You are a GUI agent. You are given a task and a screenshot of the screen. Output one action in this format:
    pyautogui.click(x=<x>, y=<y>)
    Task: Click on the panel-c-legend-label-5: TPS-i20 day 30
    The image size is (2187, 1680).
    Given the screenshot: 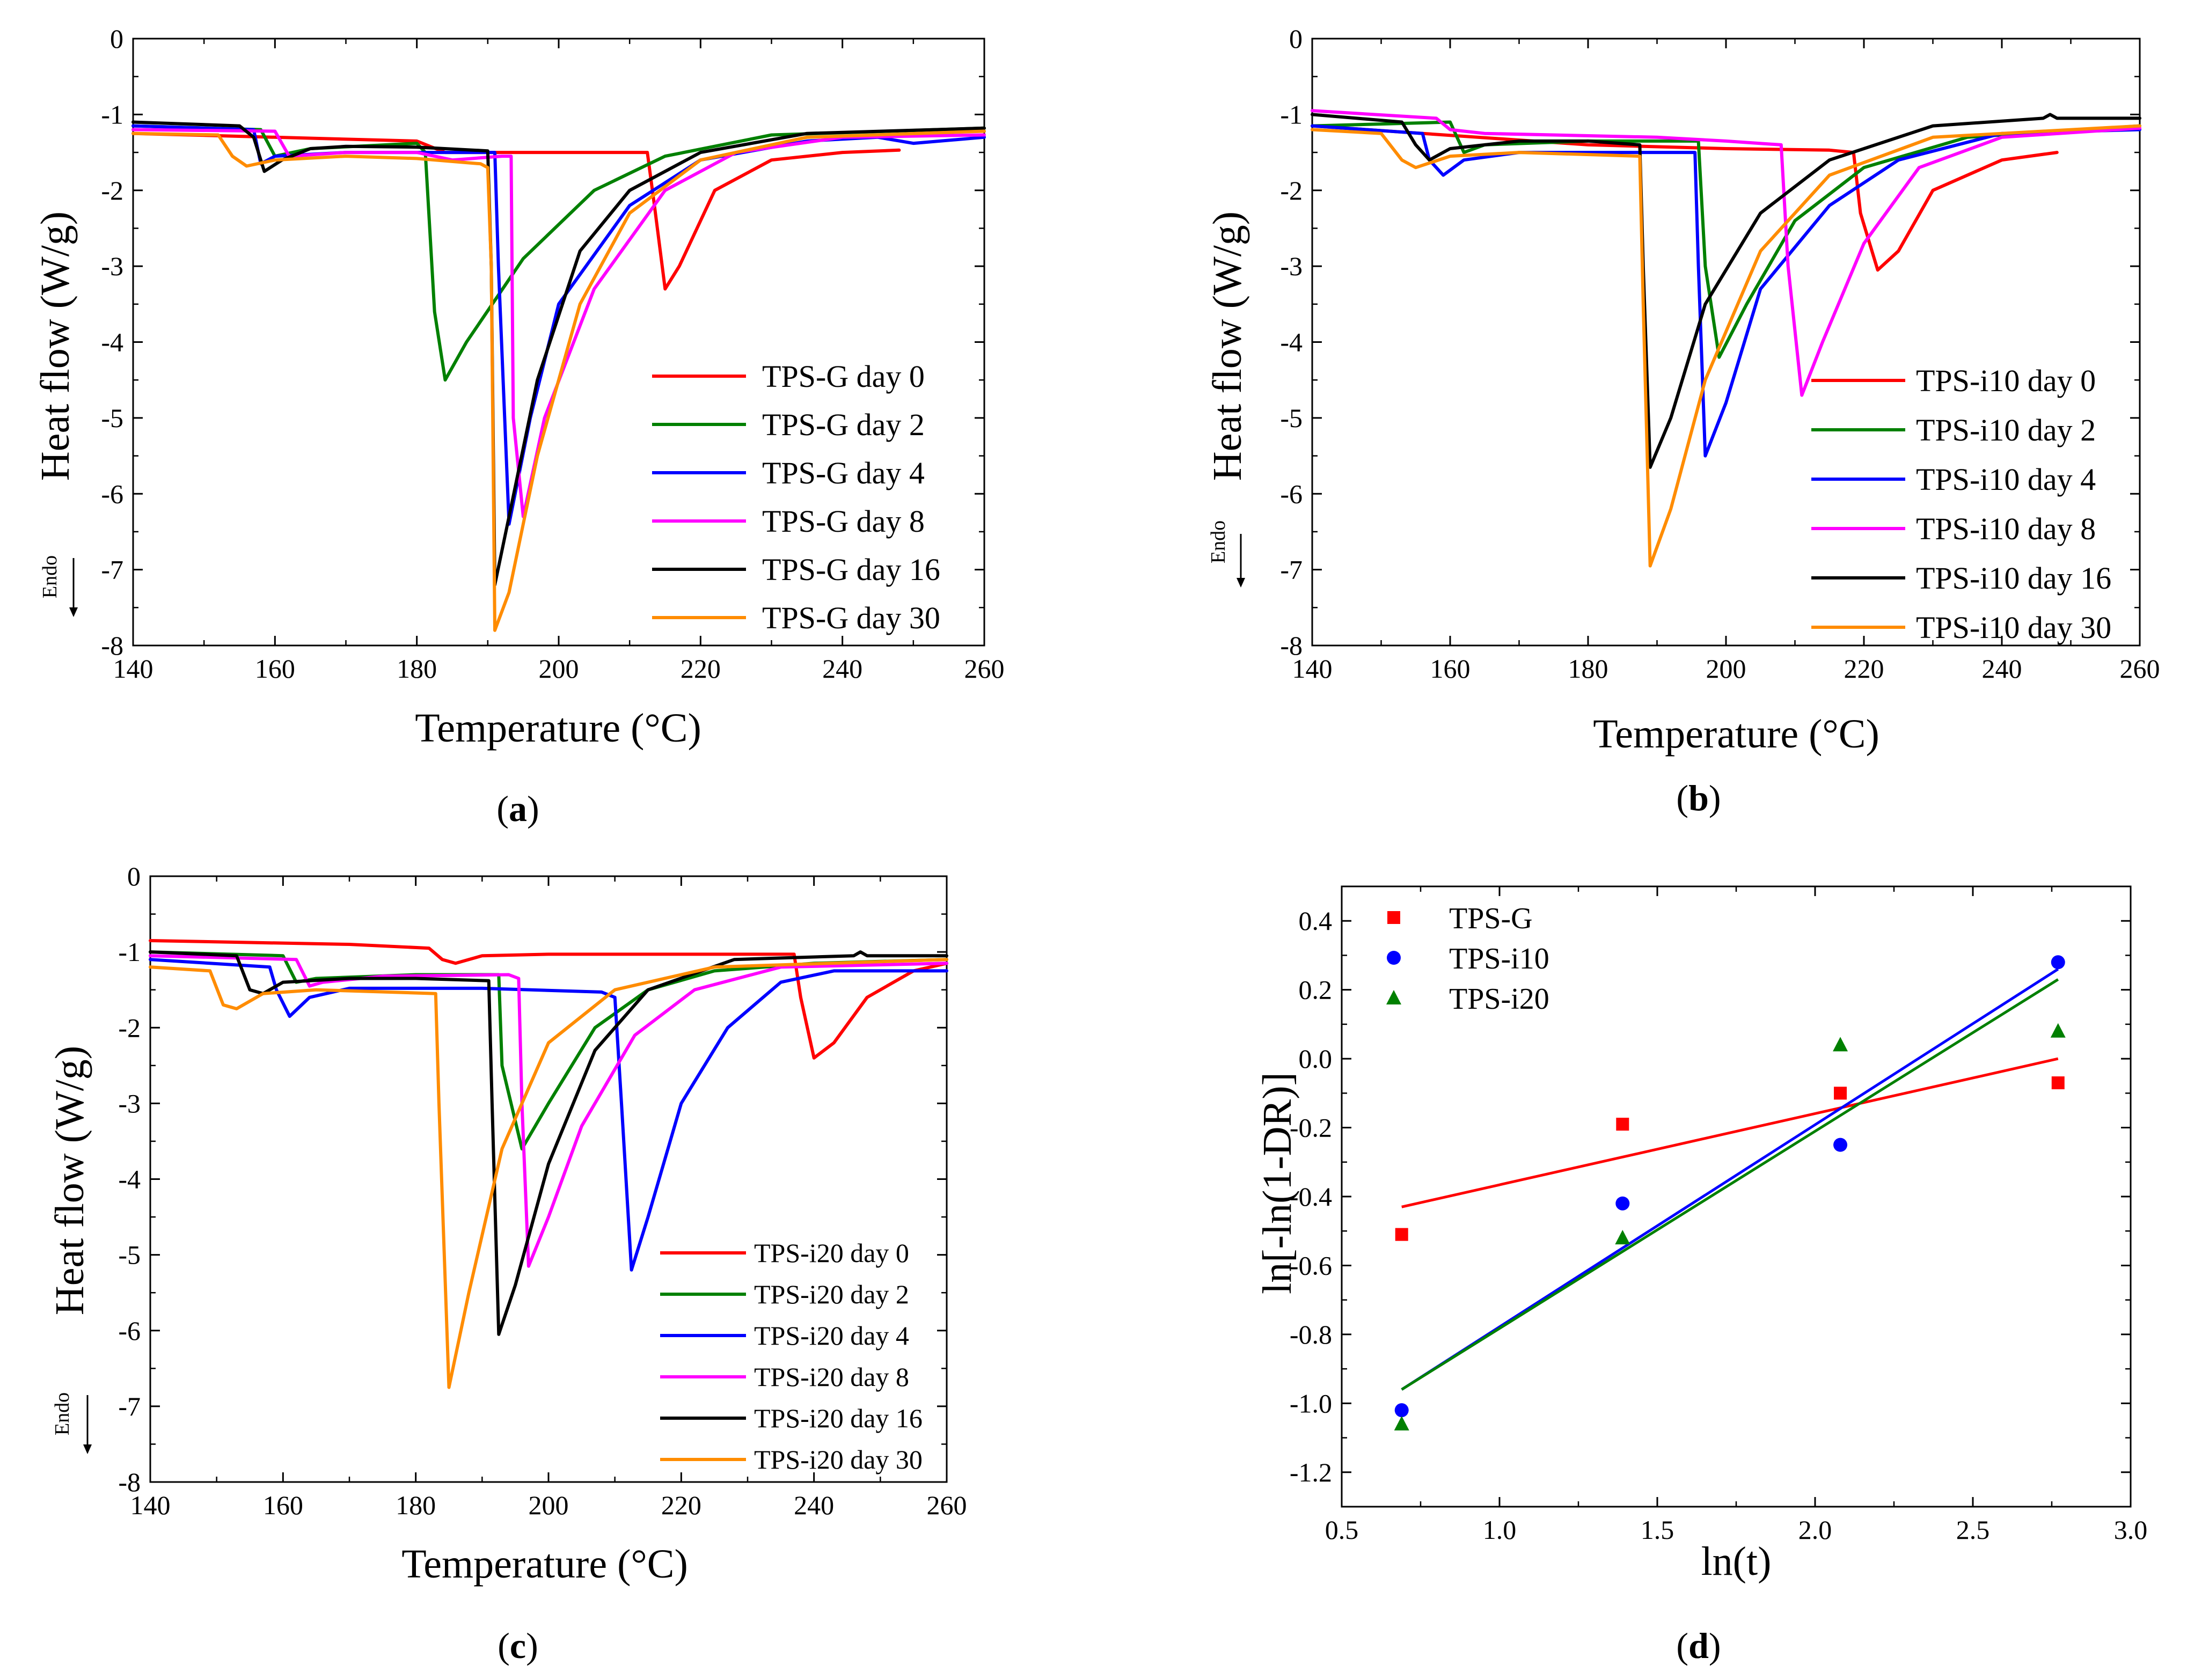 What is the action you would take?
    pyautogui.click(x=838, y=1459)
    